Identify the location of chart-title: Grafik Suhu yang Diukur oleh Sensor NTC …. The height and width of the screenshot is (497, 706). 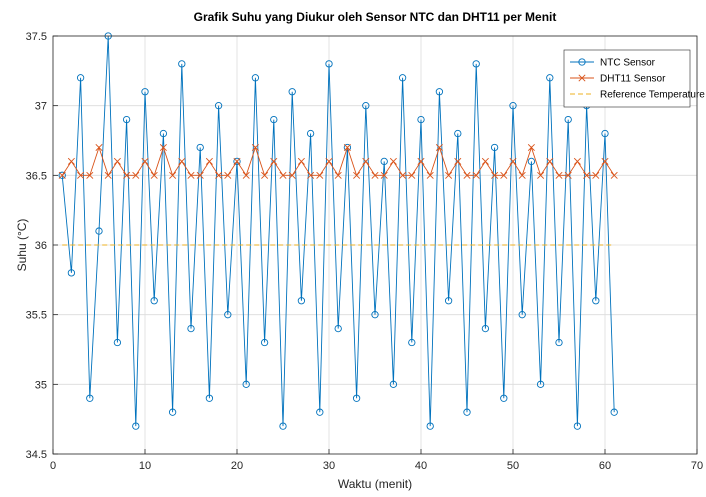
(375, 17).